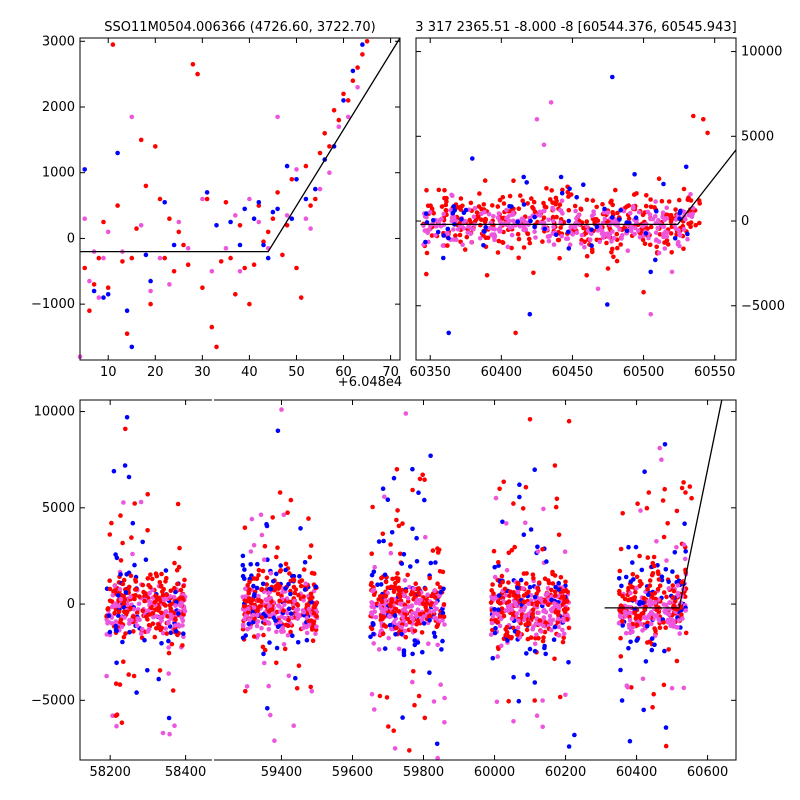 The height and width of the screenshot is (800, 800). I want to click on y-tick-label: 10000, so click(54, 412).